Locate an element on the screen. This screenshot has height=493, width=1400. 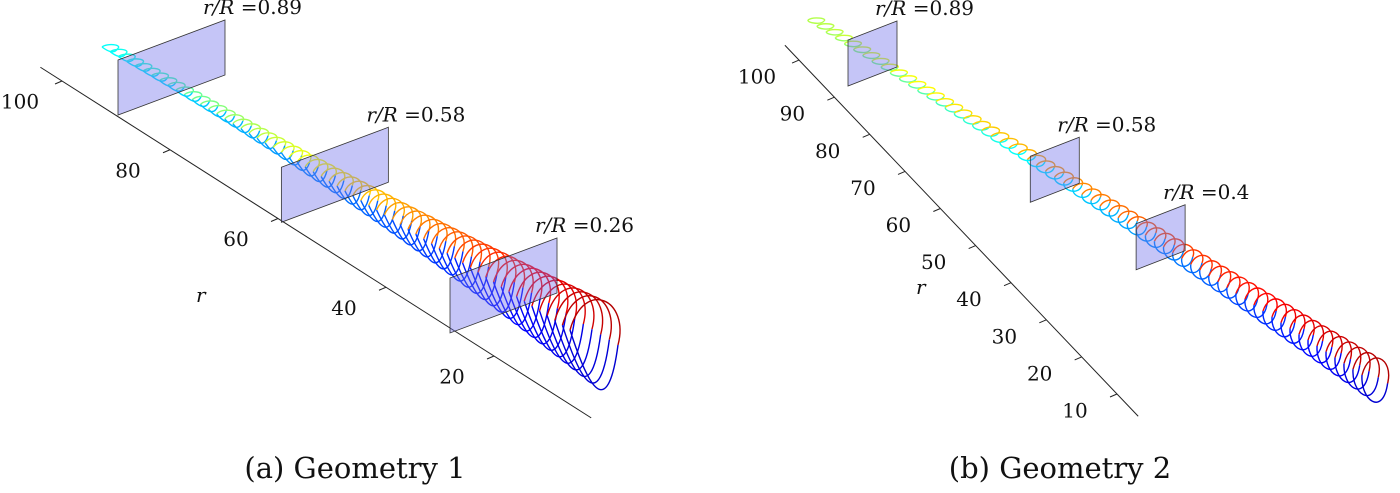
plane-label: r/R =0.4 is located at coordinates (1206, 192).